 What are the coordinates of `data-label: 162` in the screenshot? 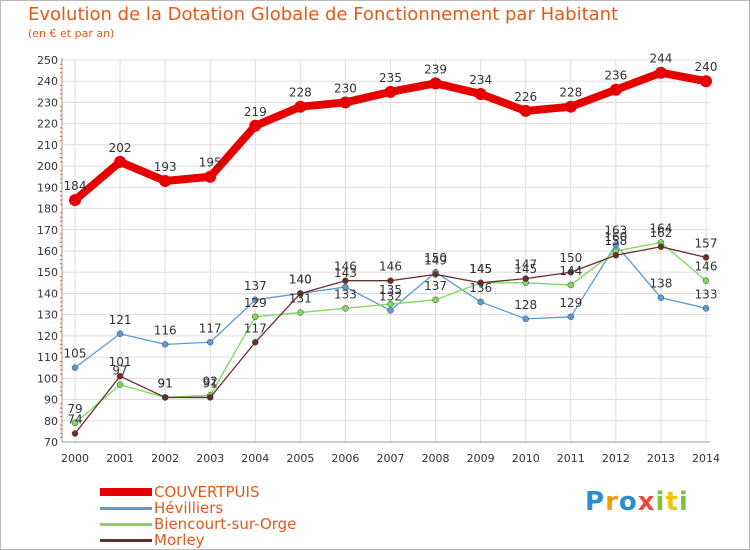 It's located at (660, 233).